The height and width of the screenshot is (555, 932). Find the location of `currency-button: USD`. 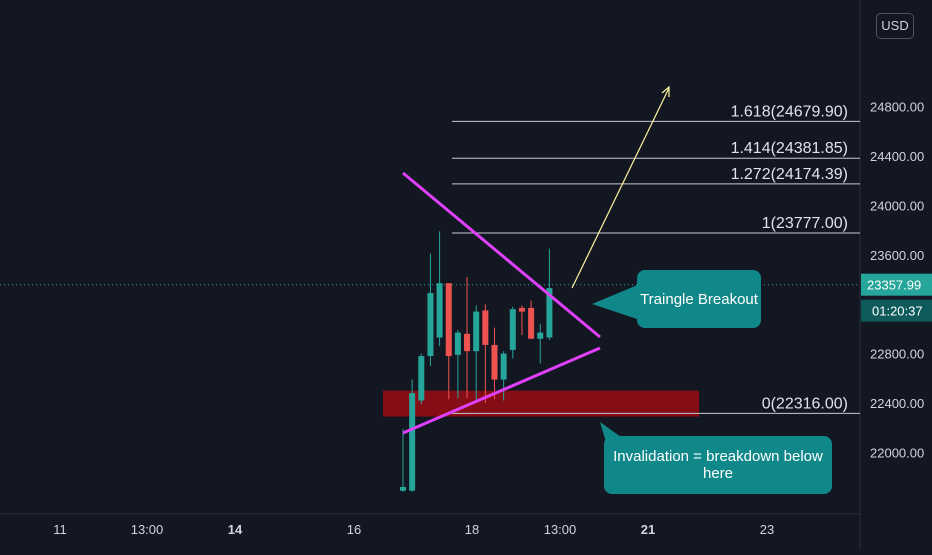

currency-button: USD is located at coordinates (895, 26).